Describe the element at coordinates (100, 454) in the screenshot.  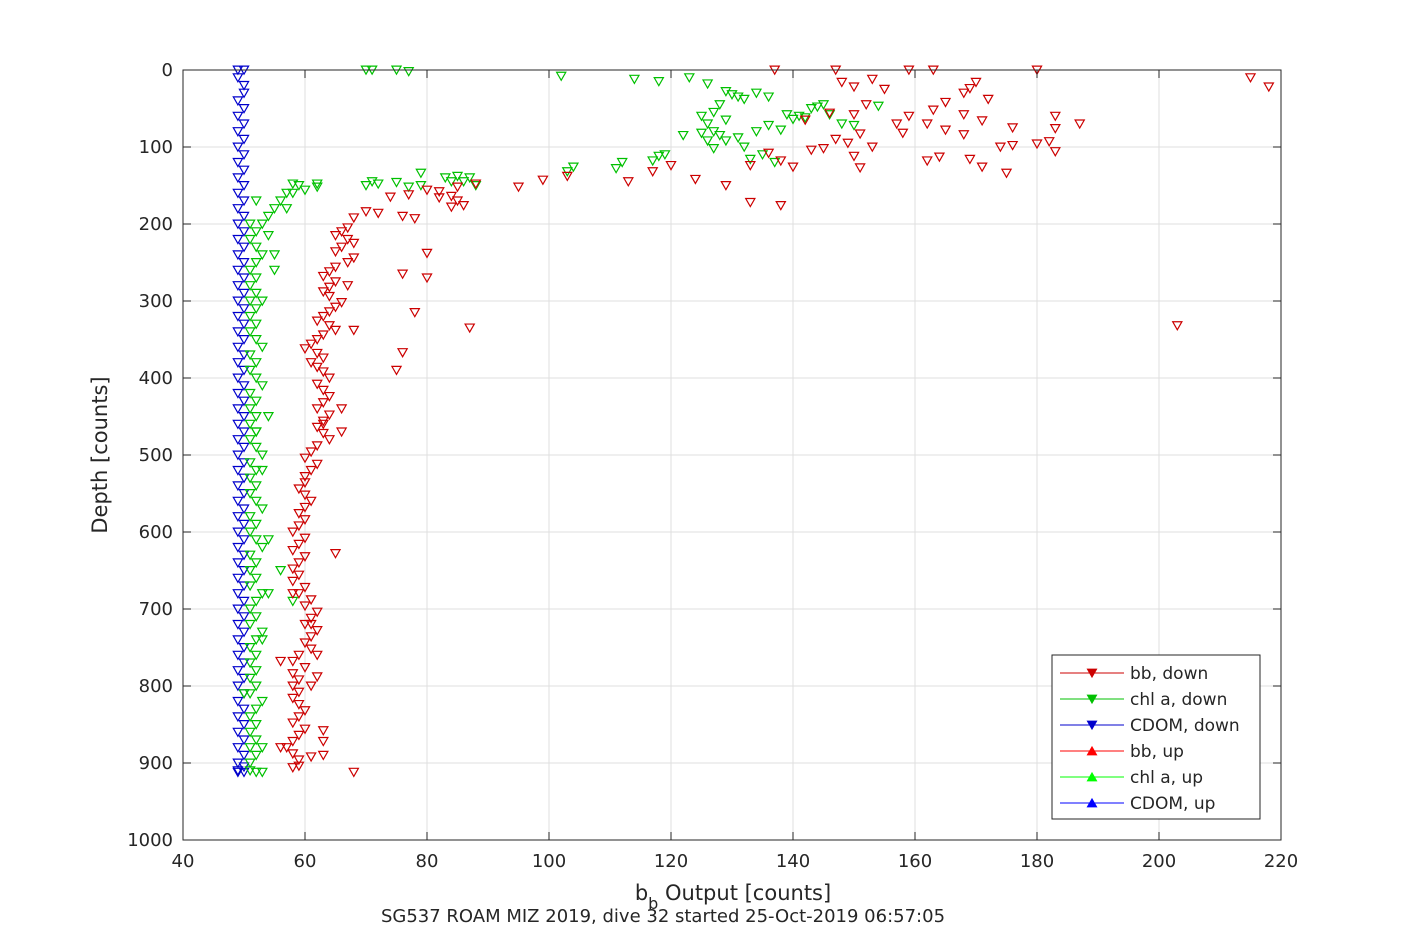
I see `y-axis-label: Depth [counts]` at that location.